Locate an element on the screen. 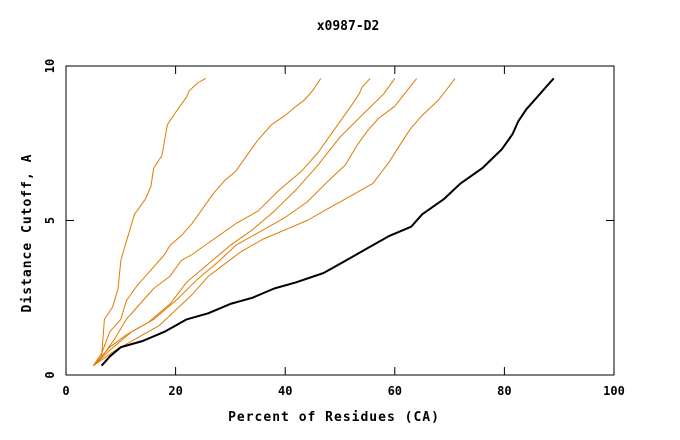 The image size is (680, 440). y-tick-label: 0 is located at coordinates (50, 374).